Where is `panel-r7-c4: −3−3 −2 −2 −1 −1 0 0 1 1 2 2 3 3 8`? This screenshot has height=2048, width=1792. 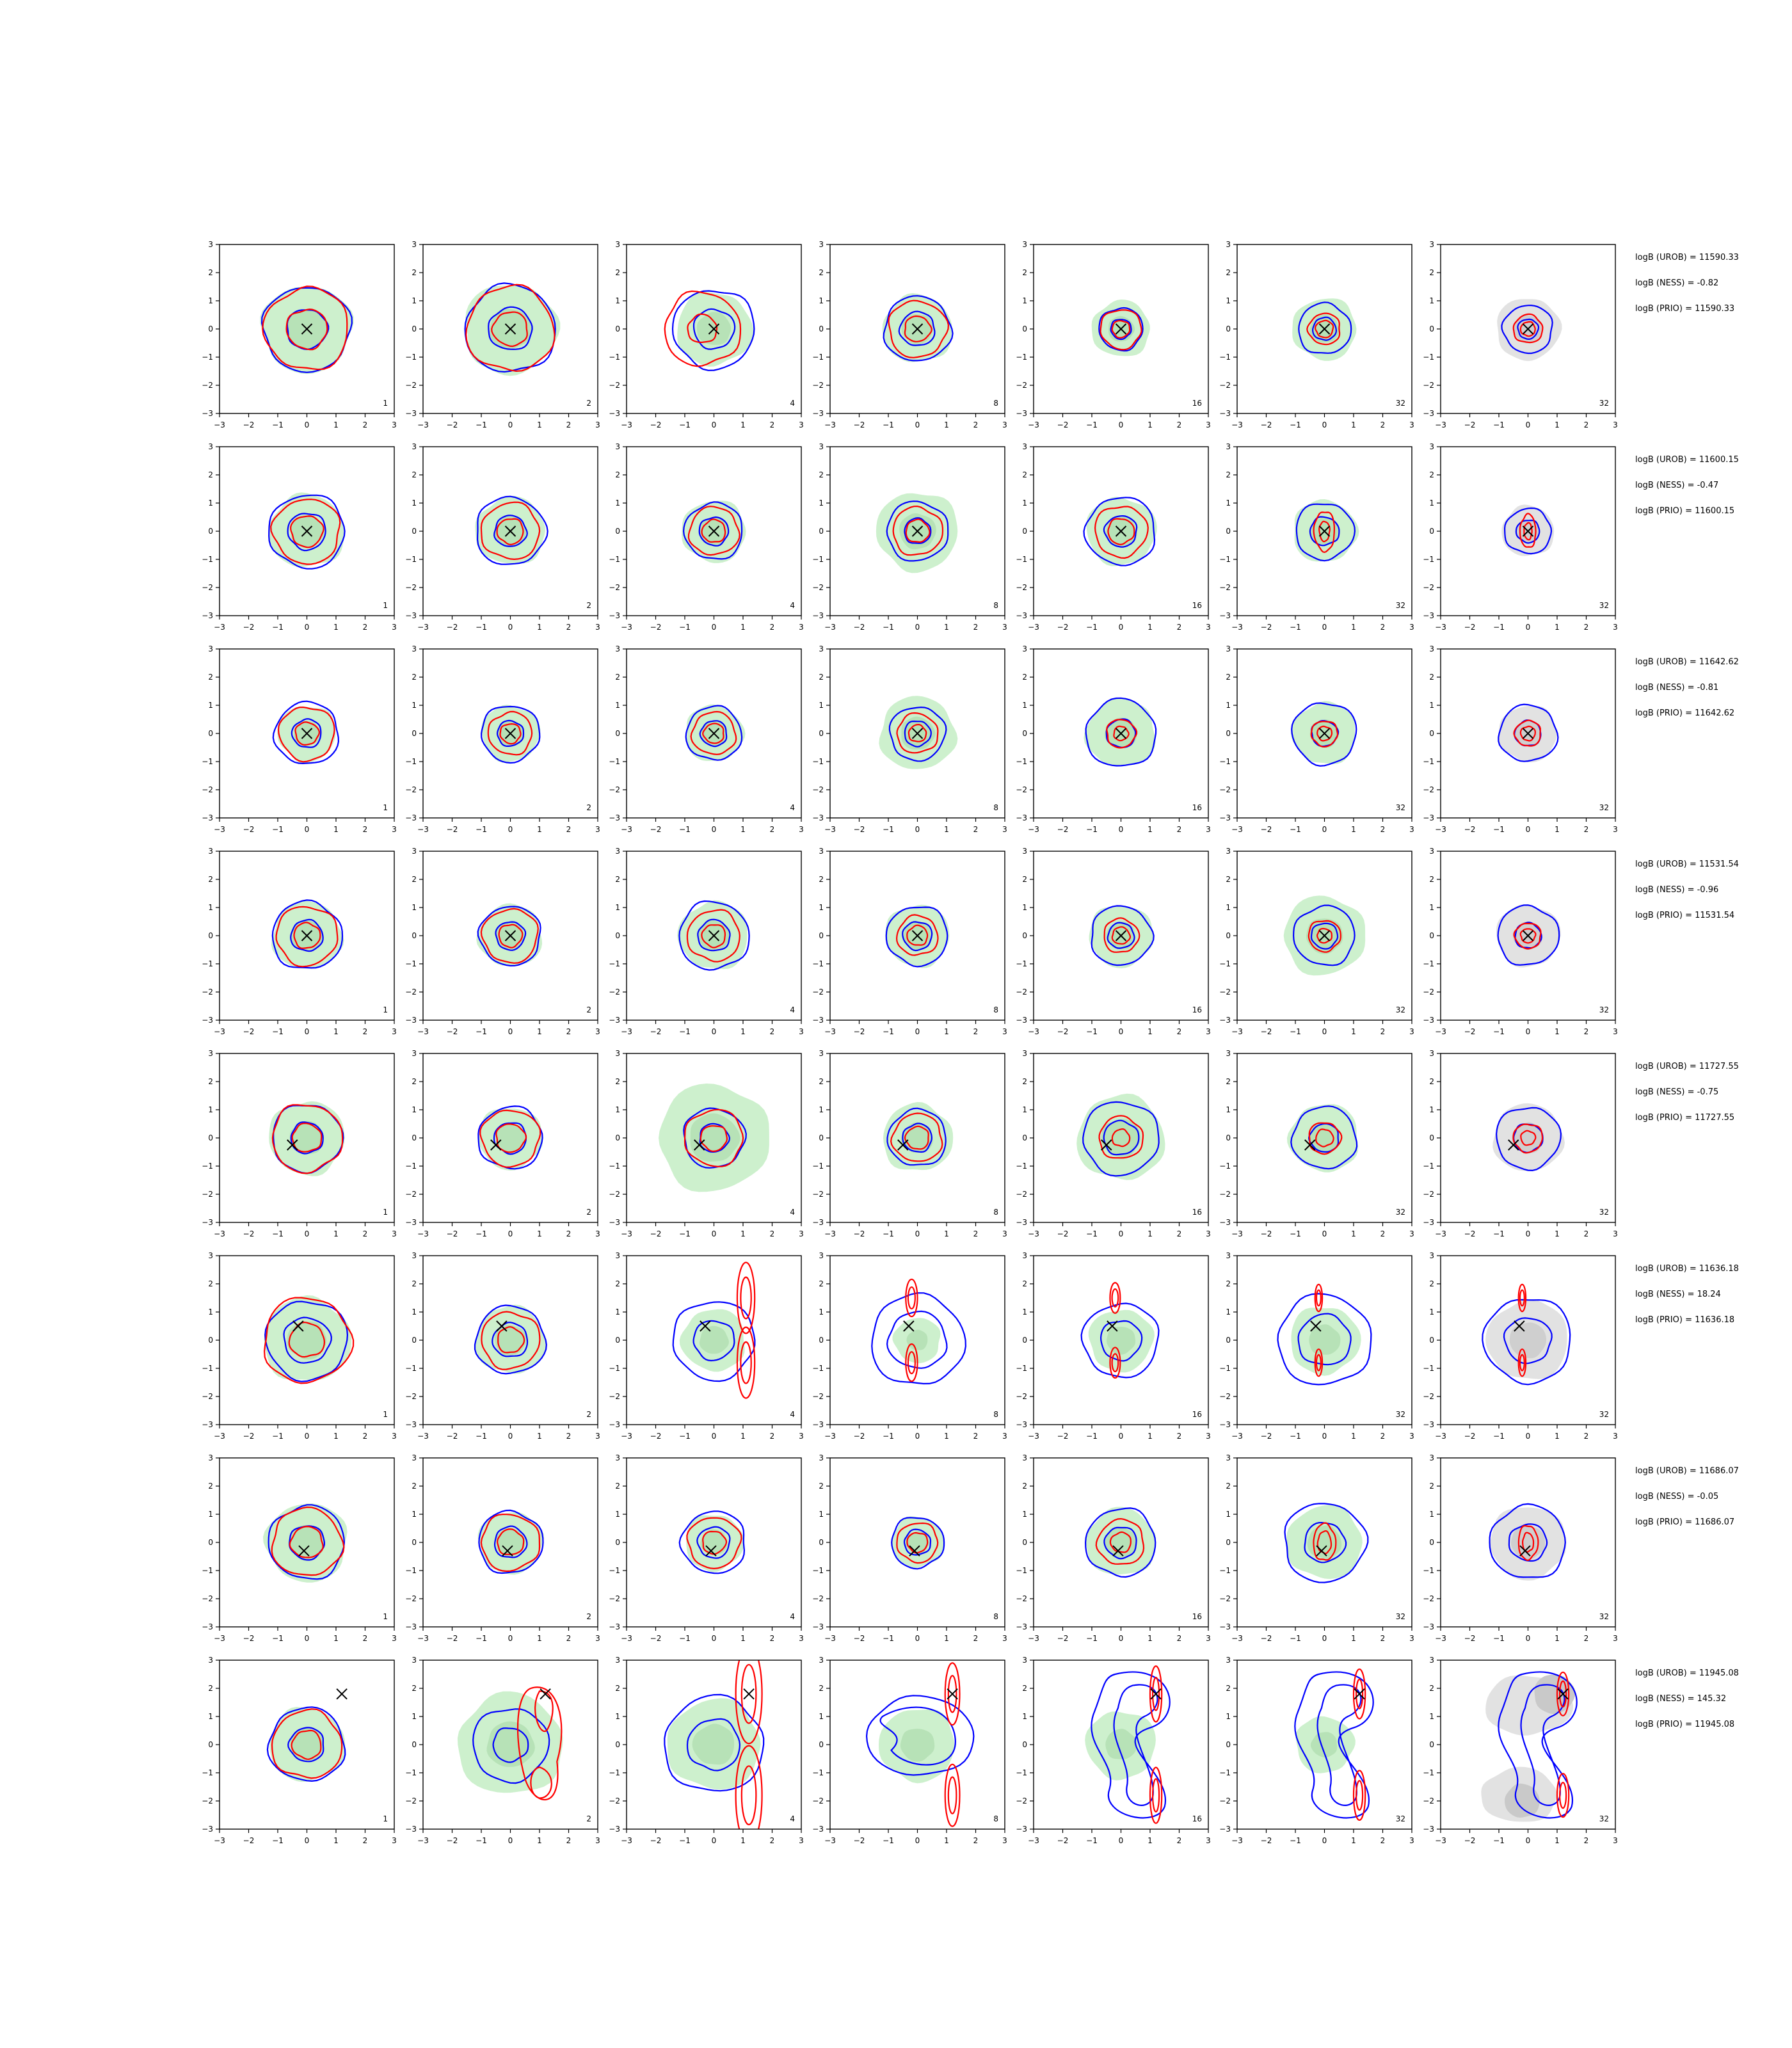
panel-r7-c4: −3−3 −2 −2 −1 −1 0 0 1 1 2 2 3 3 8 is located at coordinates (909, 1548).